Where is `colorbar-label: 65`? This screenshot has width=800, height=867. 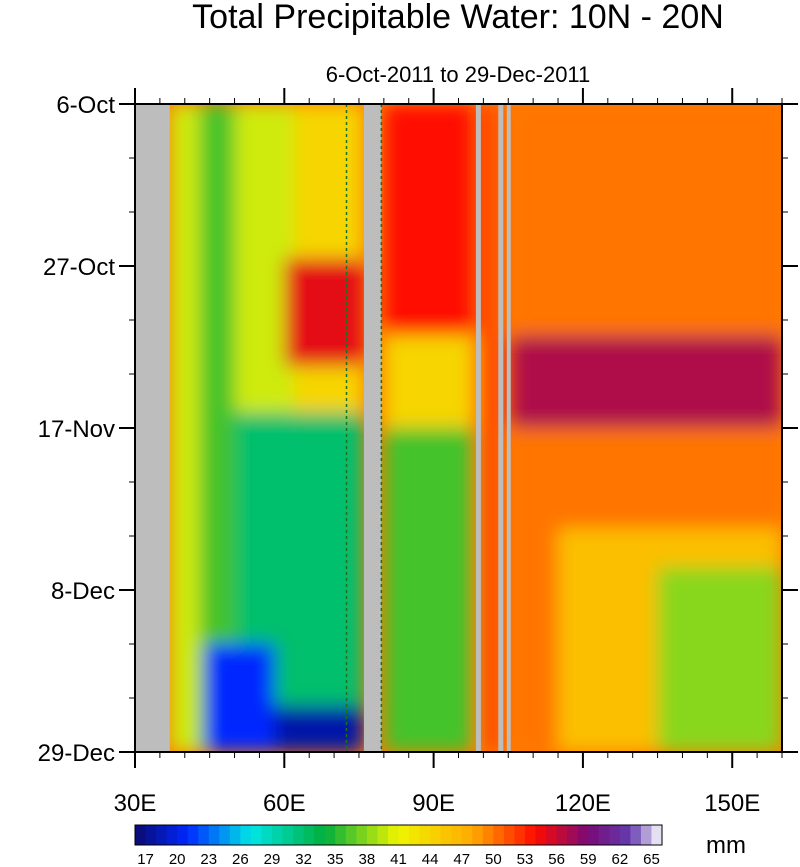
colorbar-label: 65 is located at coordinates (651, 859).